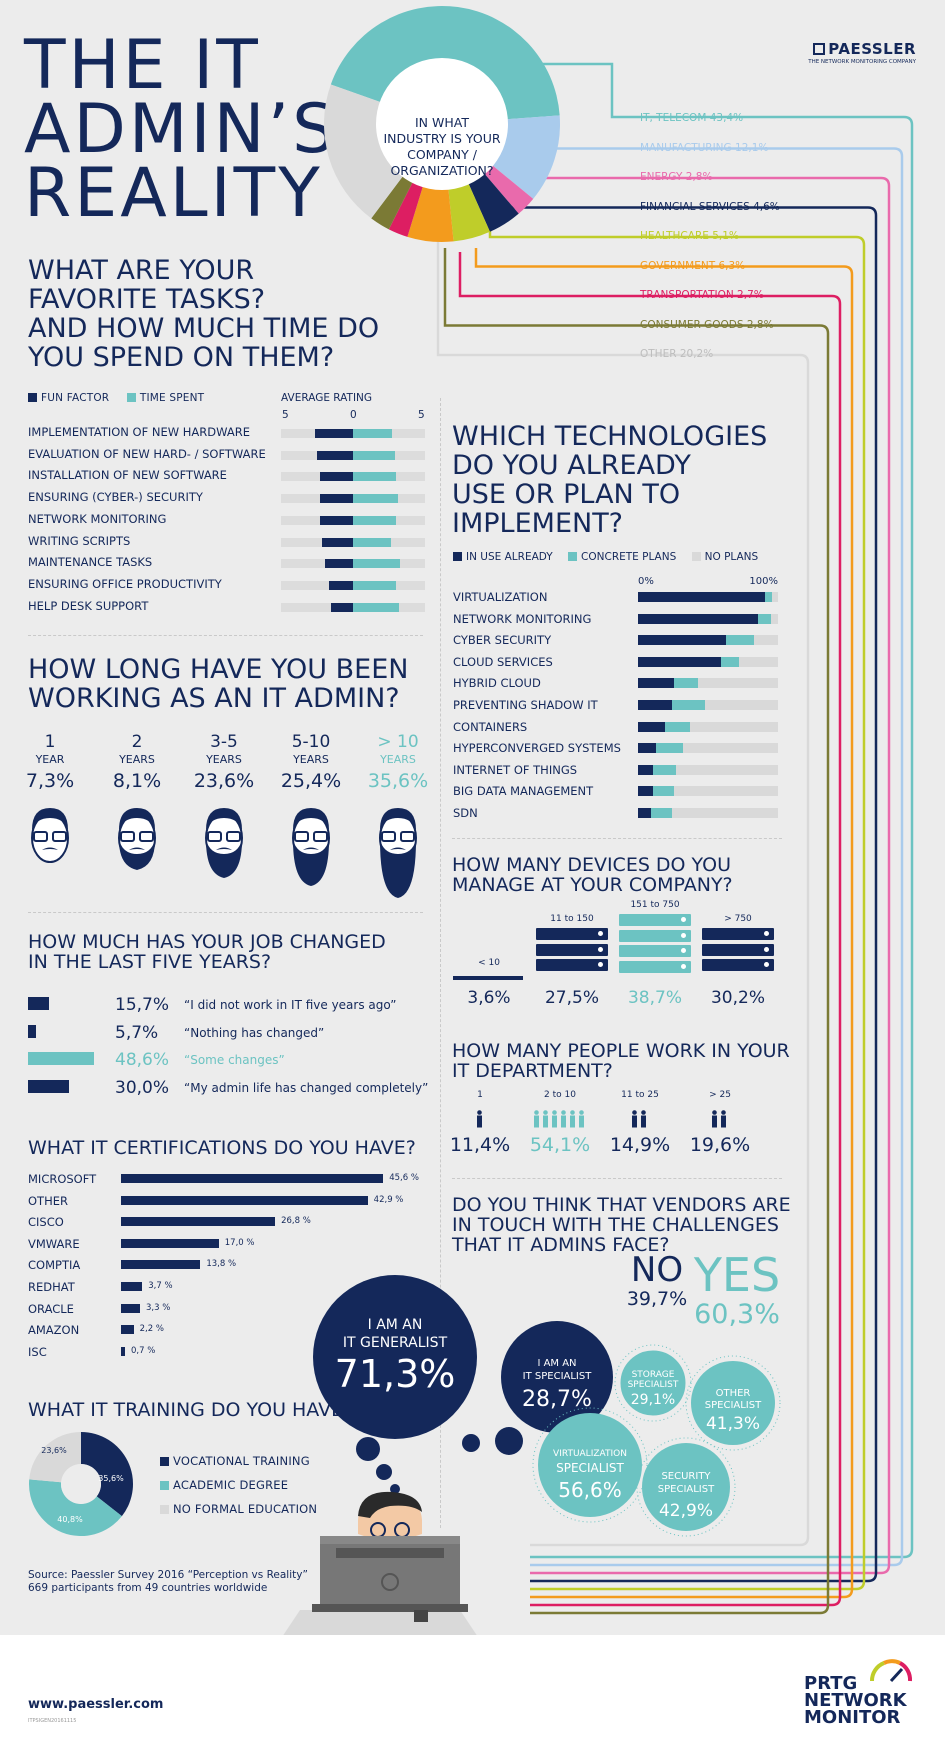 Image resolution: width=945 pixels, height=1752 pixels. I want to click on tenure-unit: YEARS, so click(311, 759).